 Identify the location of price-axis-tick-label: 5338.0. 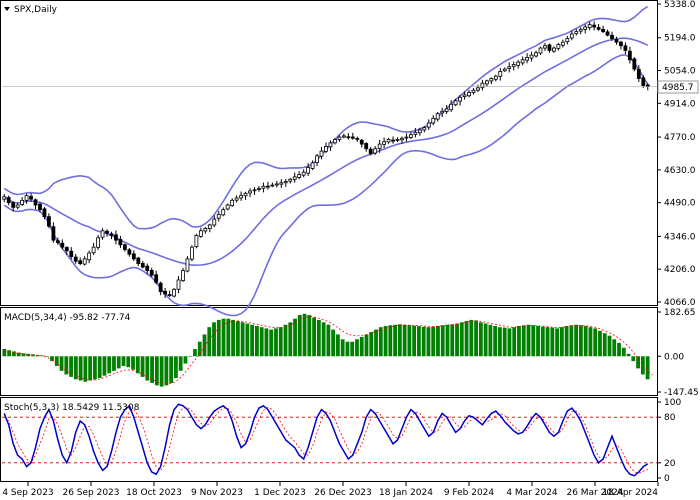
(680, 5).